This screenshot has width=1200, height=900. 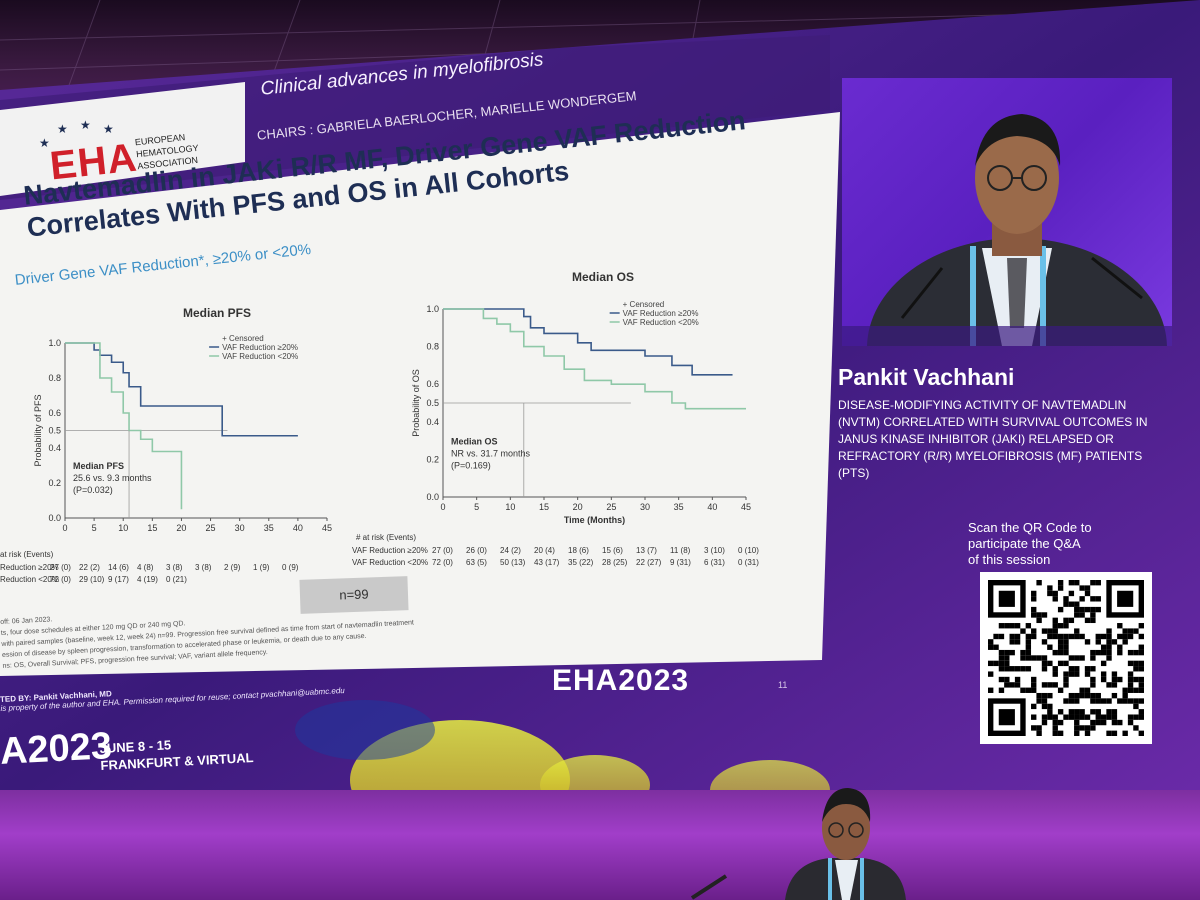 What do you see at coordinates (54, 483) in the screenshot?
I see `pfs-y-tick-label: 0.2` at bounding box center [54, 483].